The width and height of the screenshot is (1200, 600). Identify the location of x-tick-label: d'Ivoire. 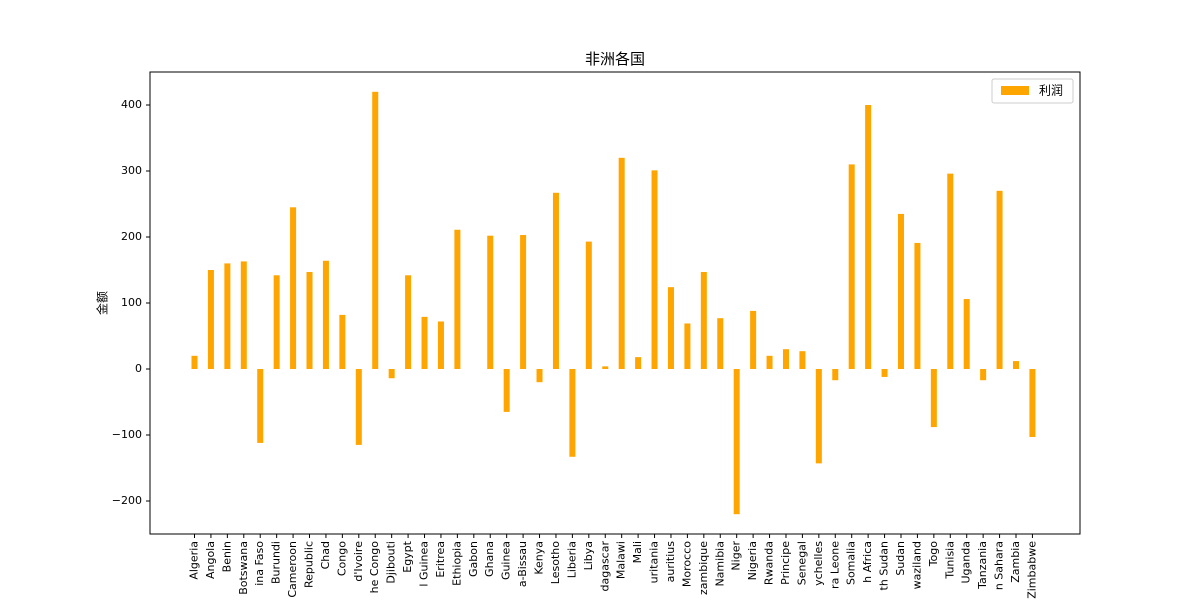
(358, 561).